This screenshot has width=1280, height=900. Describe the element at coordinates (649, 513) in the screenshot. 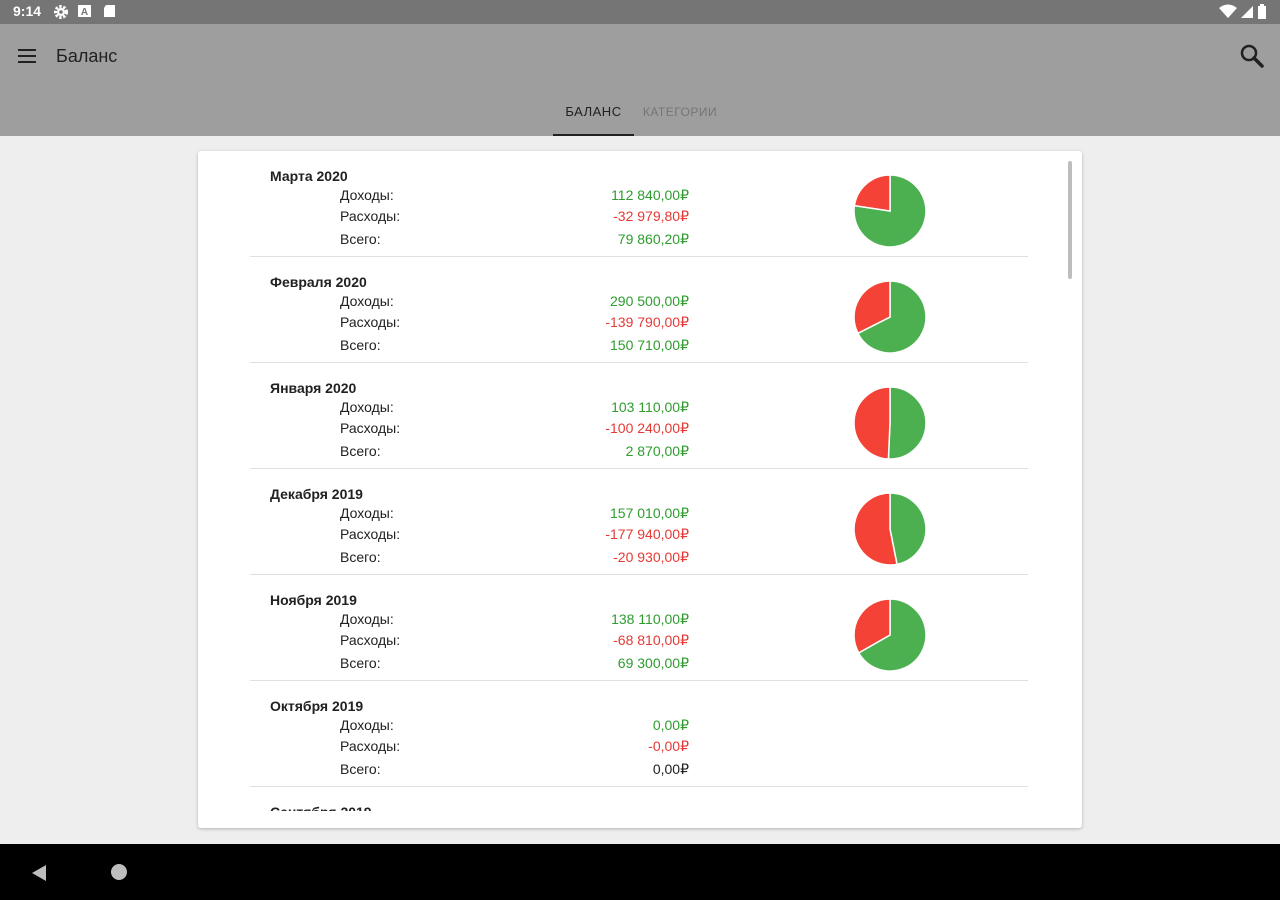

I see `income-value: 157 010,00₽` at that location.